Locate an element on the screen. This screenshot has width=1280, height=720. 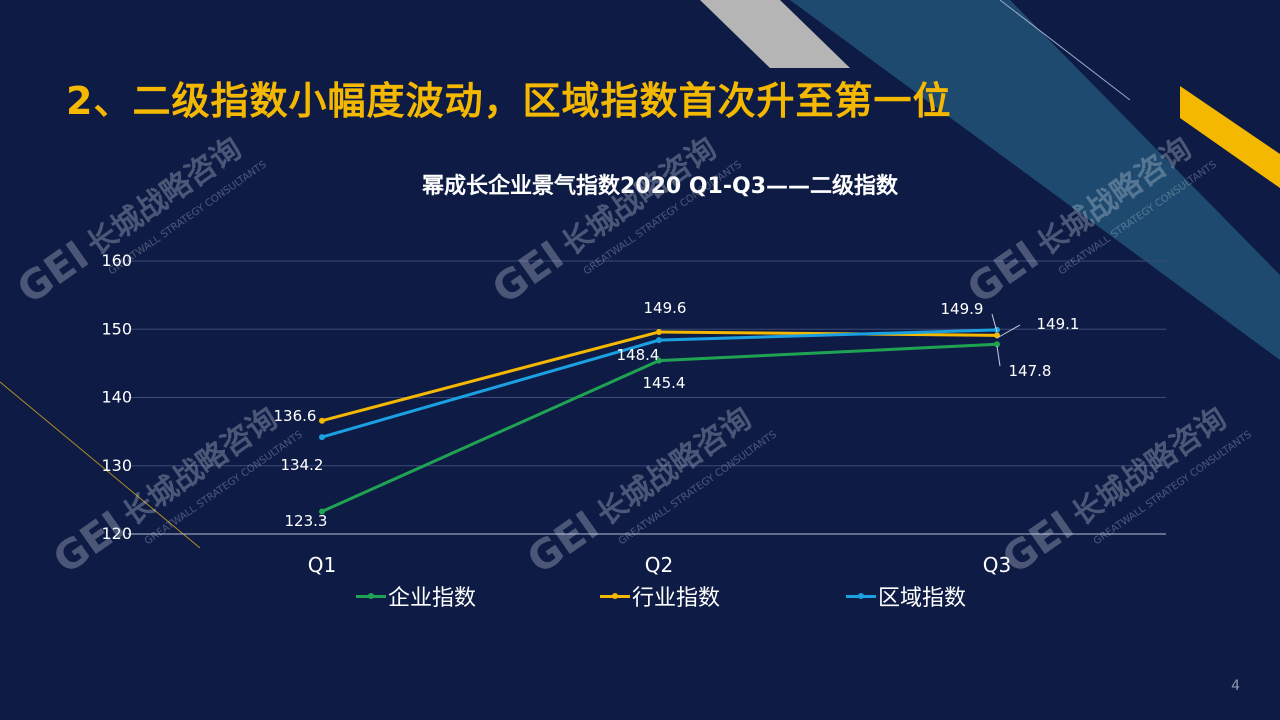
y-tick-label: 160 is located at coordinates (116, 260).